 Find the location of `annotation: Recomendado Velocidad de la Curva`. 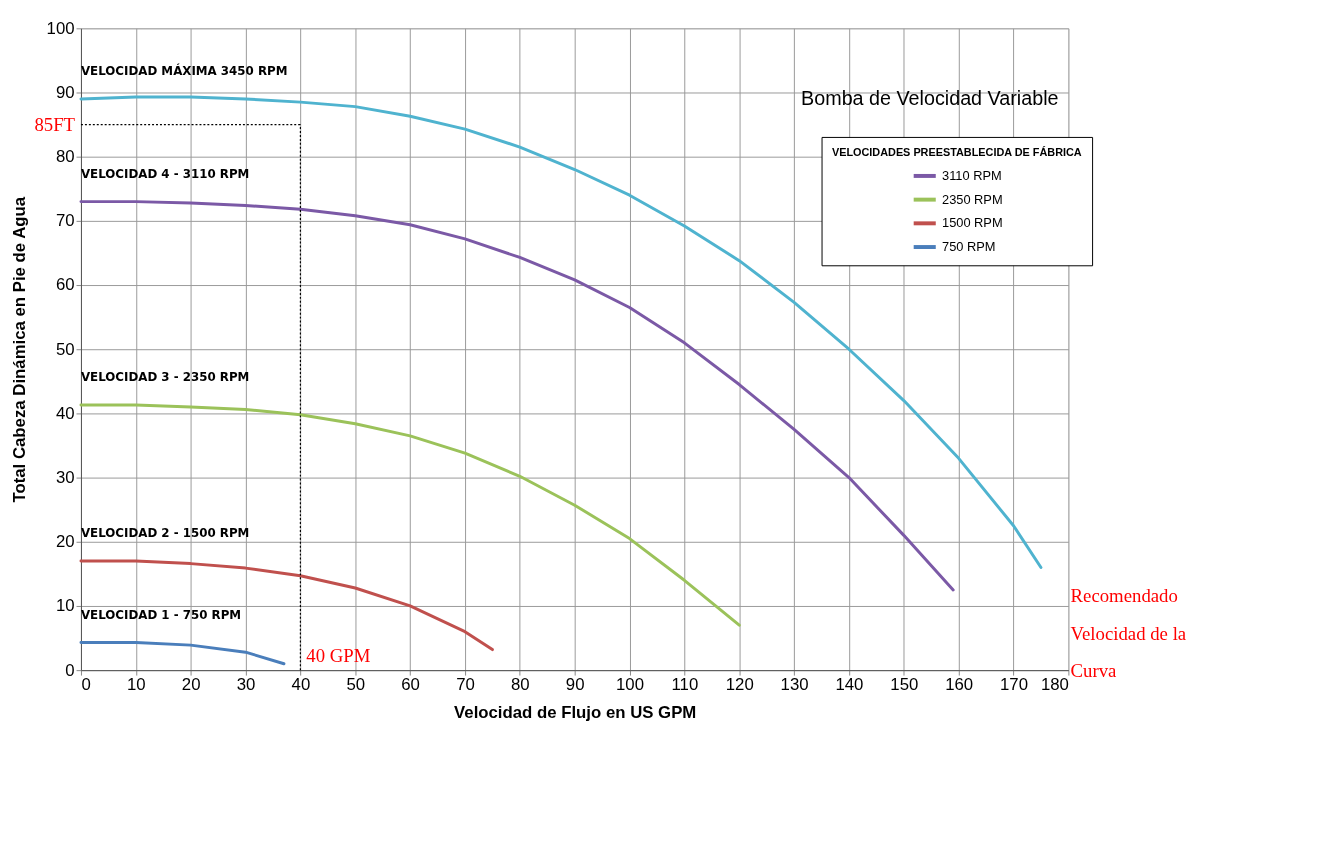

annotation: Recomendado Velocidad de la Curva is located at coordinates (1128, 633).